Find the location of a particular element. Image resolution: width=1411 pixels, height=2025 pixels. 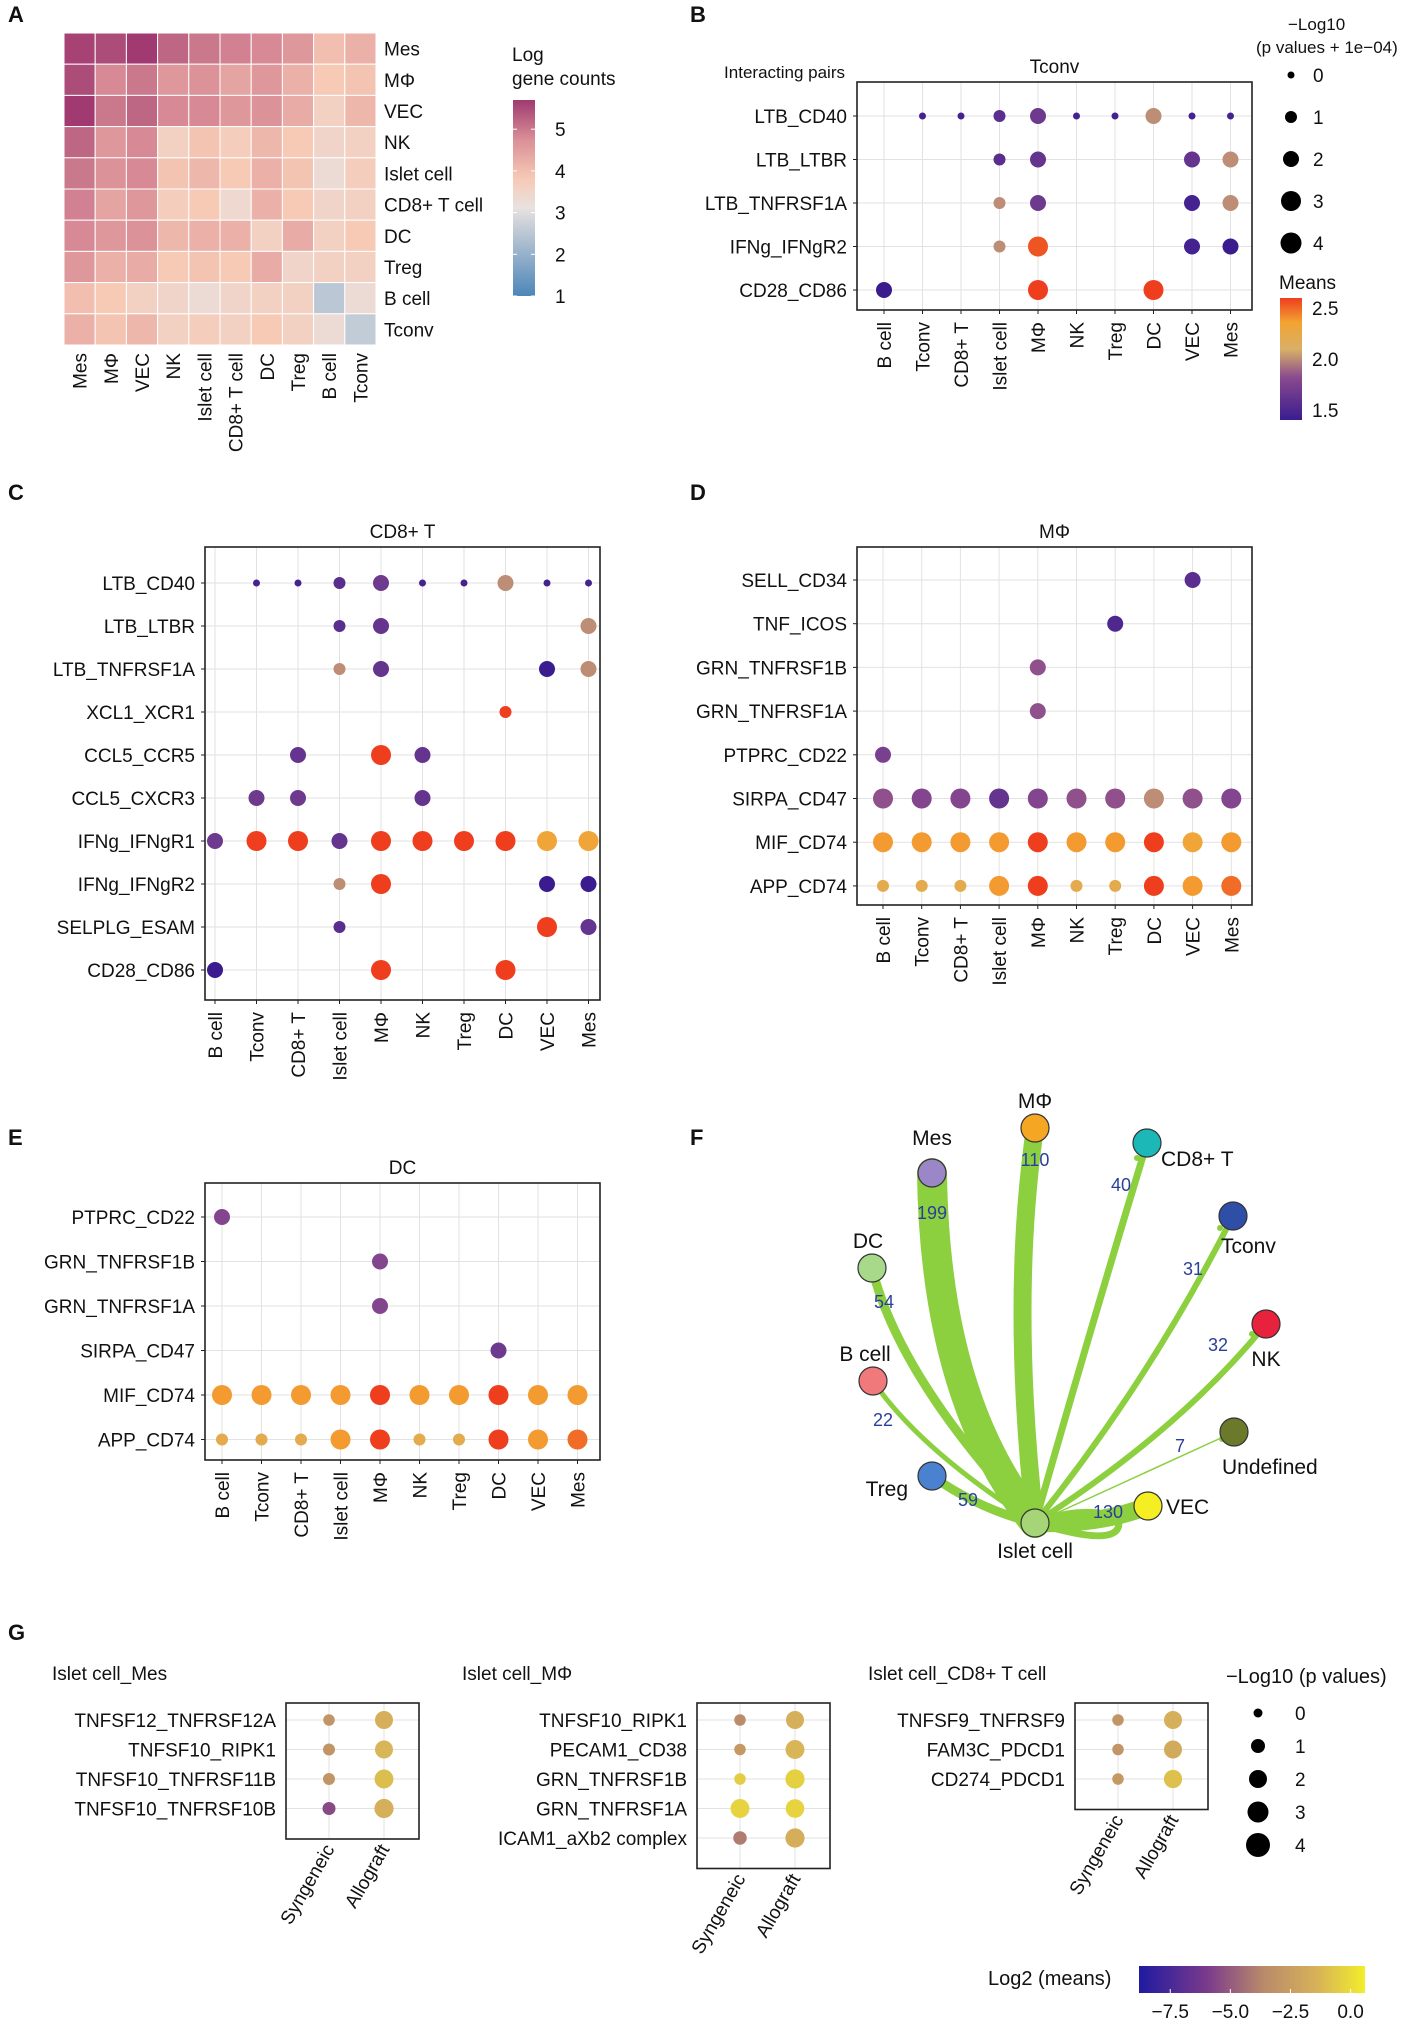

panel-label-F: F is located at coordinates (696, 1137).